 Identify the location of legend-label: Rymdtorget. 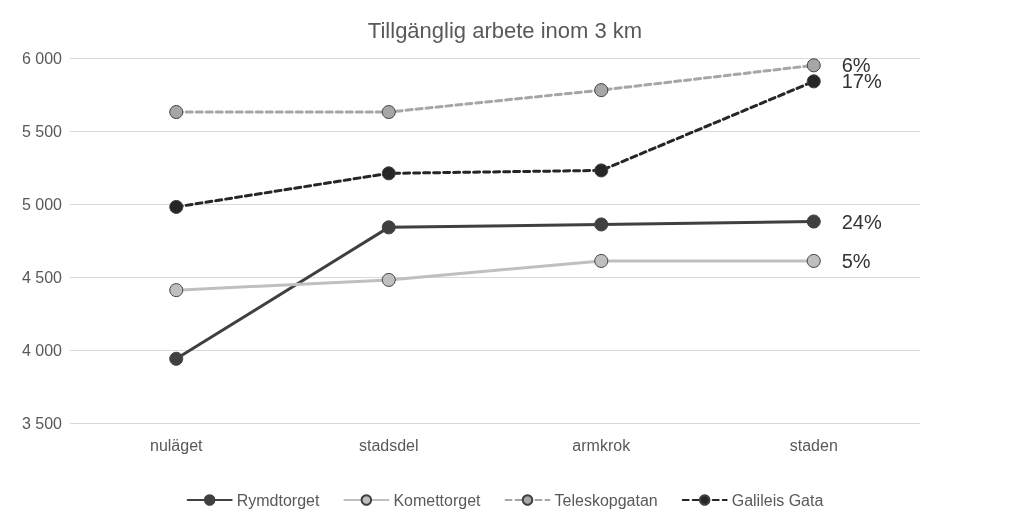
(278, 500).